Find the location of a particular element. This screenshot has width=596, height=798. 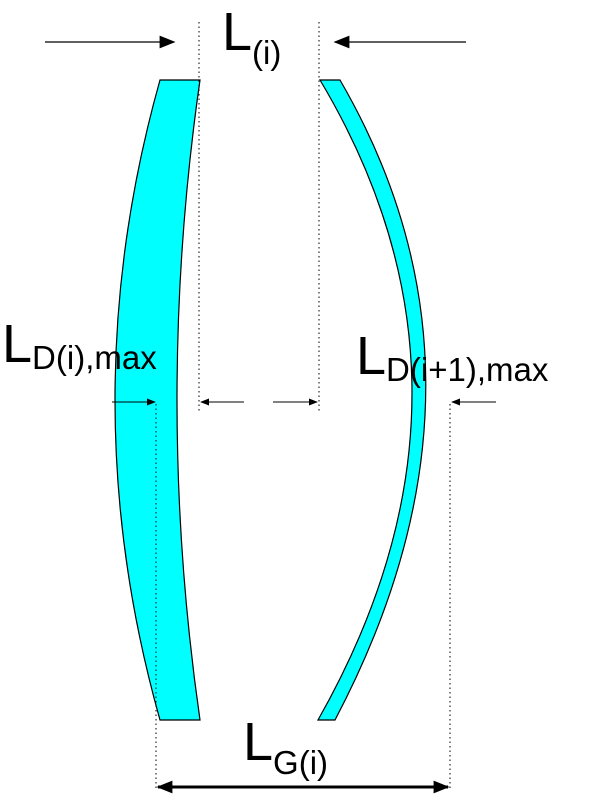

right-plate is located at coordinates (371, 400).